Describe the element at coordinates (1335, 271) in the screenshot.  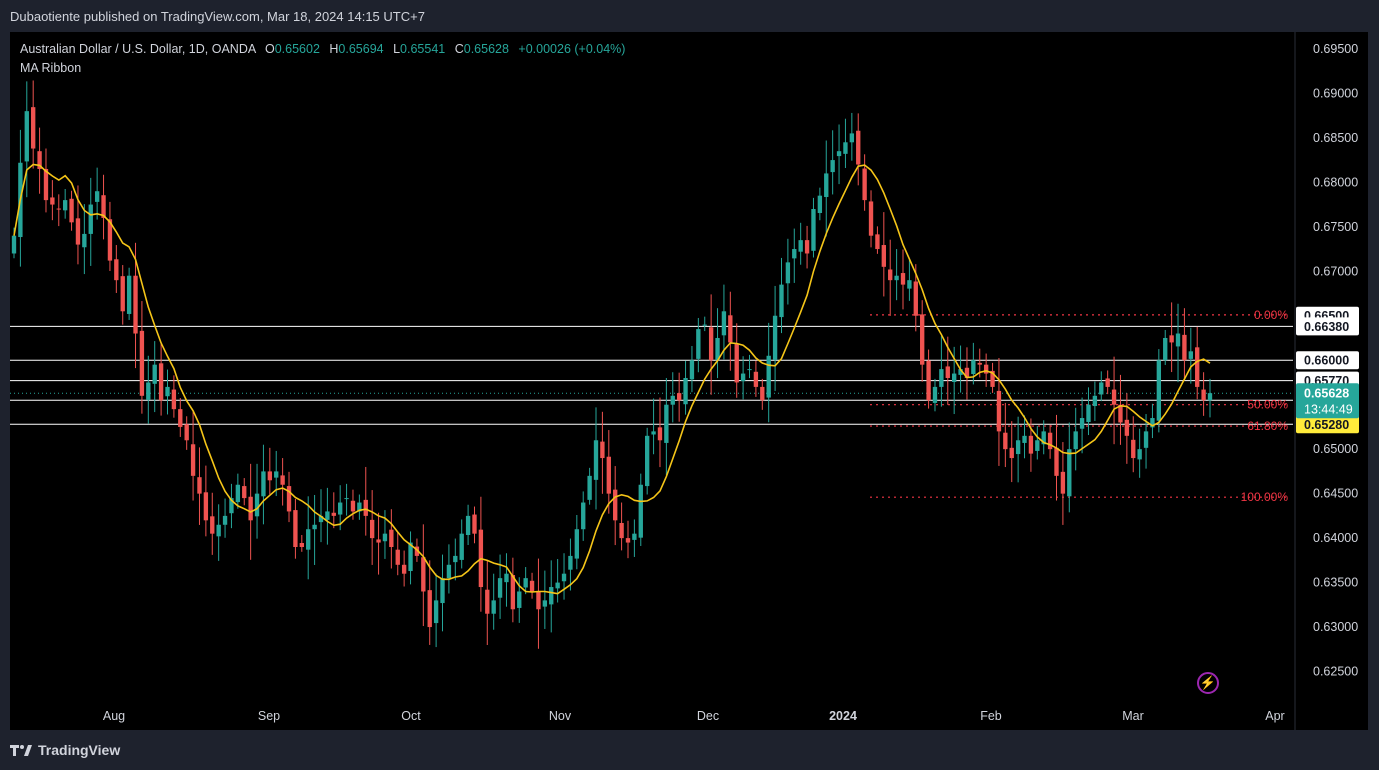
I see `y-tick-label: 0.67000` at that location.